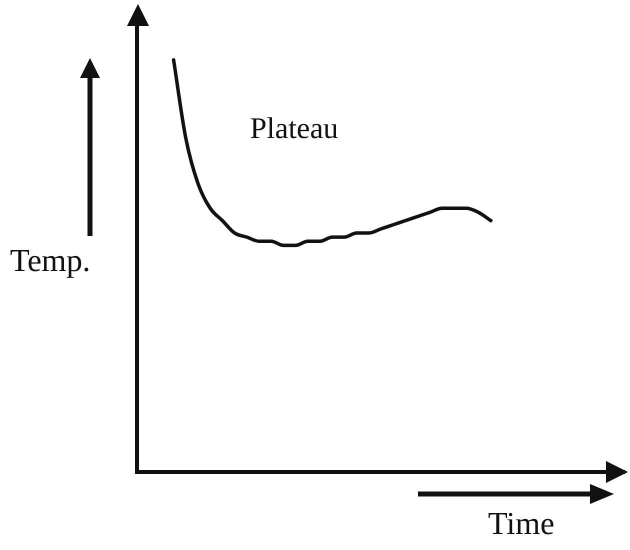 The width and height of the screenshot is (630, 550). Describe the element at coordinates (521, 523) in the screenshot. I see `x-axis-title: Time` at that location.